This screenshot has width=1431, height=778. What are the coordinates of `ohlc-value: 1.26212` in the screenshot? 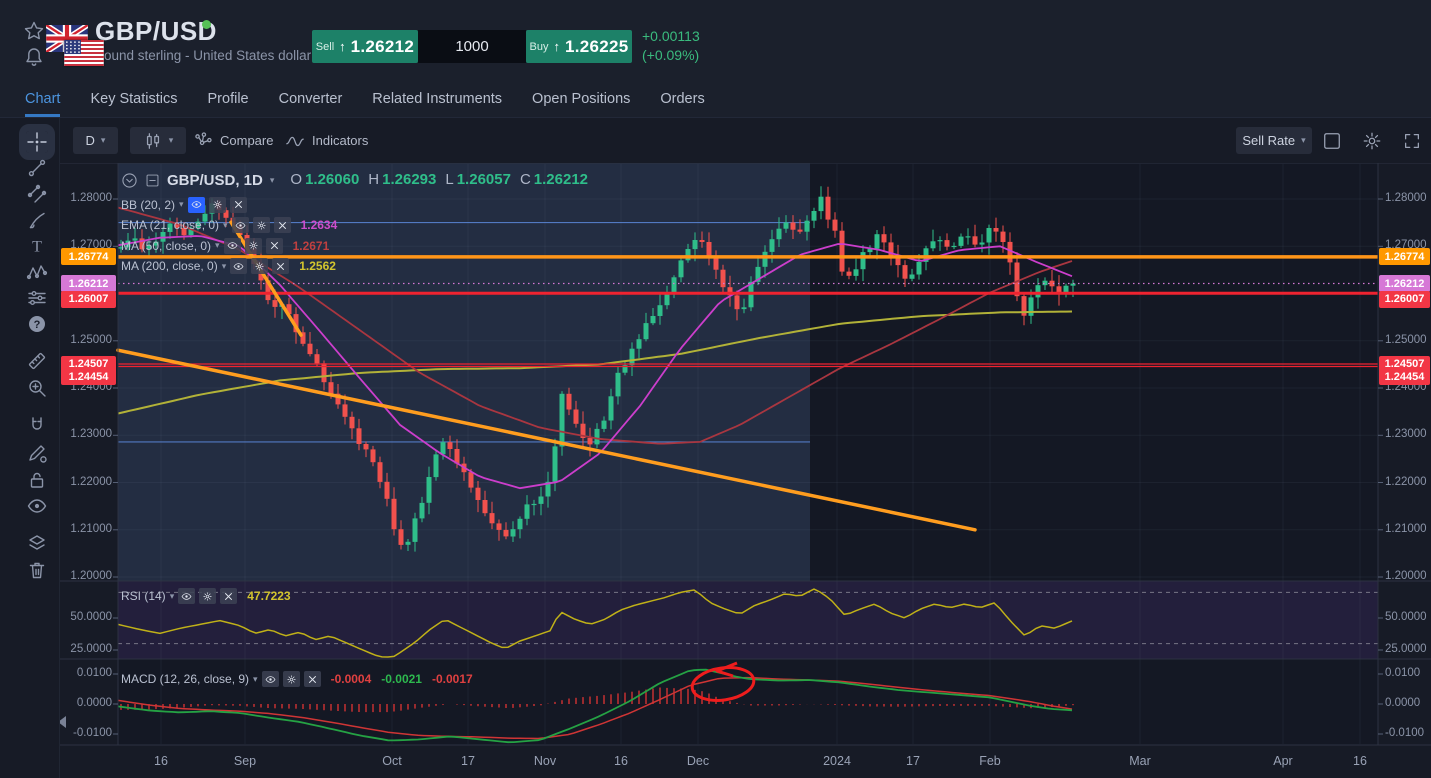 It's located at (561, 179).